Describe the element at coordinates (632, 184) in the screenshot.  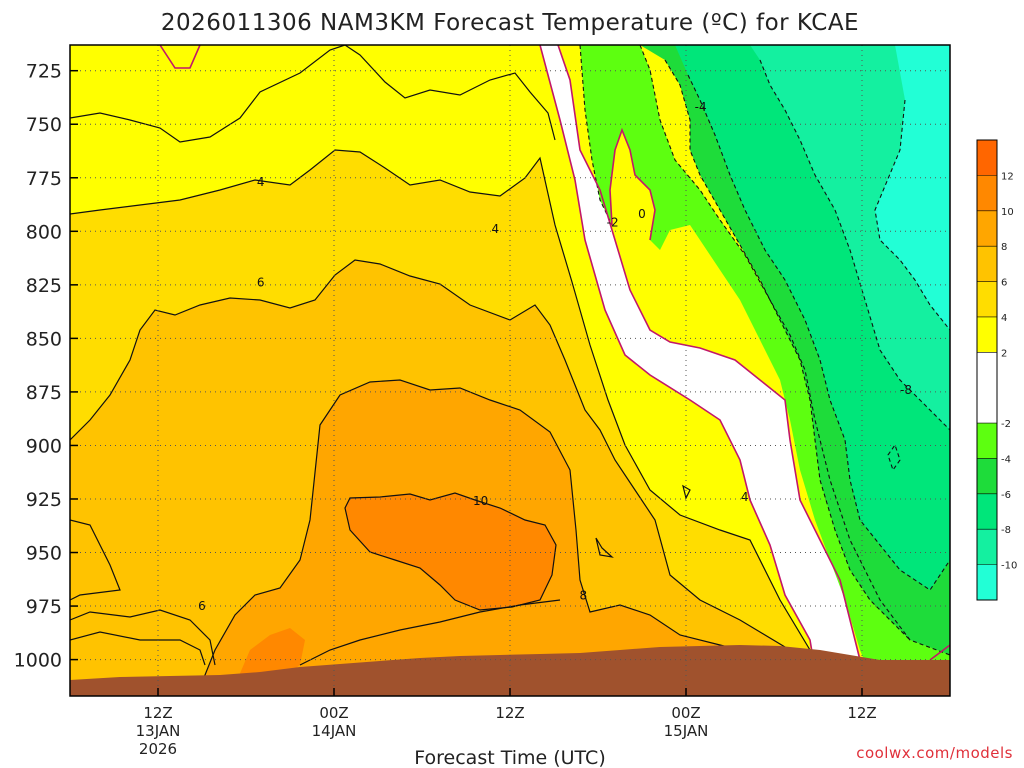
I see `zero-line-tongue` at that location.